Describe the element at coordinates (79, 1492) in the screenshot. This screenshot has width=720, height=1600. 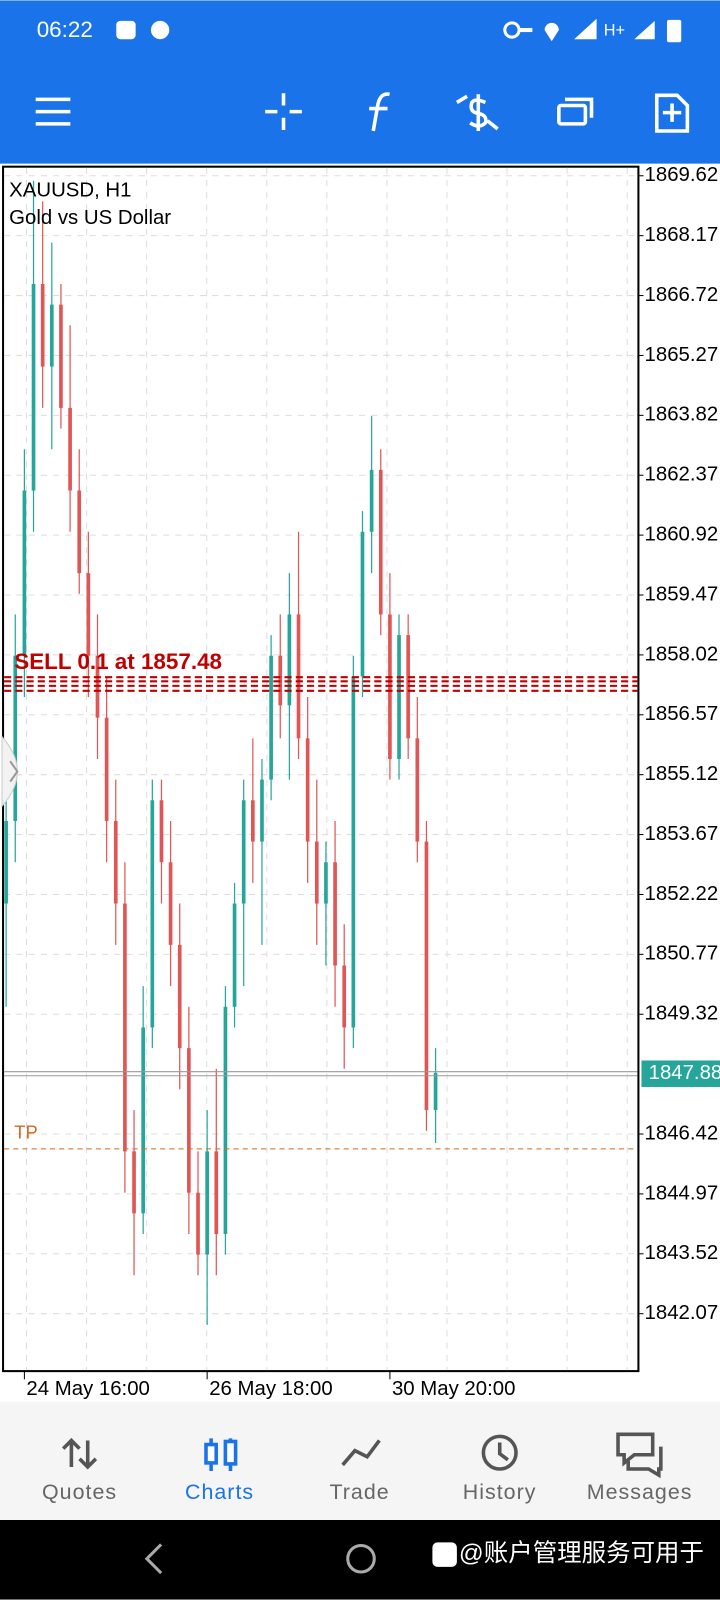
I see `nav-label: Quotes` at that location.